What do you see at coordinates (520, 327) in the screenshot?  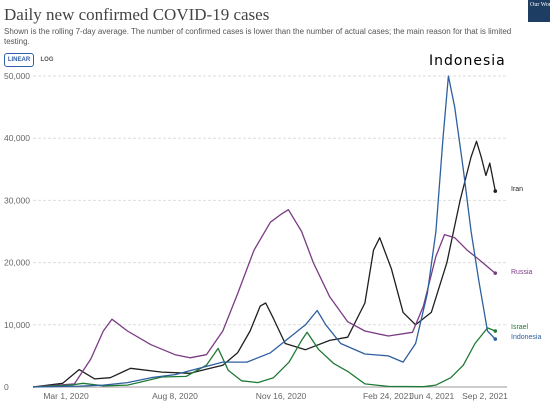 I see `series-label-israel: Israel` at bounding box center [520, 327].